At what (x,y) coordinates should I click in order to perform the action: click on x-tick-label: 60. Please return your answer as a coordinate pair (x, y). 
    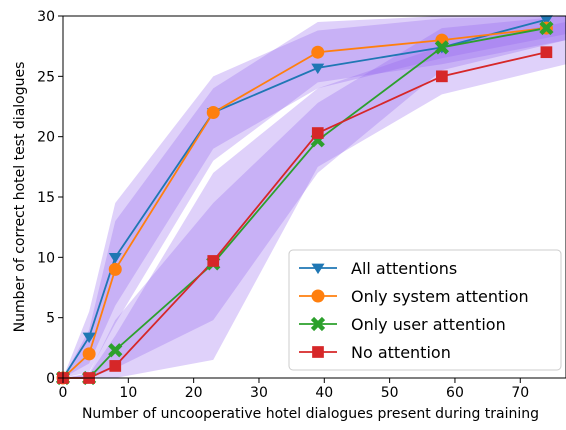
    Looking at the image, I should click on (455, 393).